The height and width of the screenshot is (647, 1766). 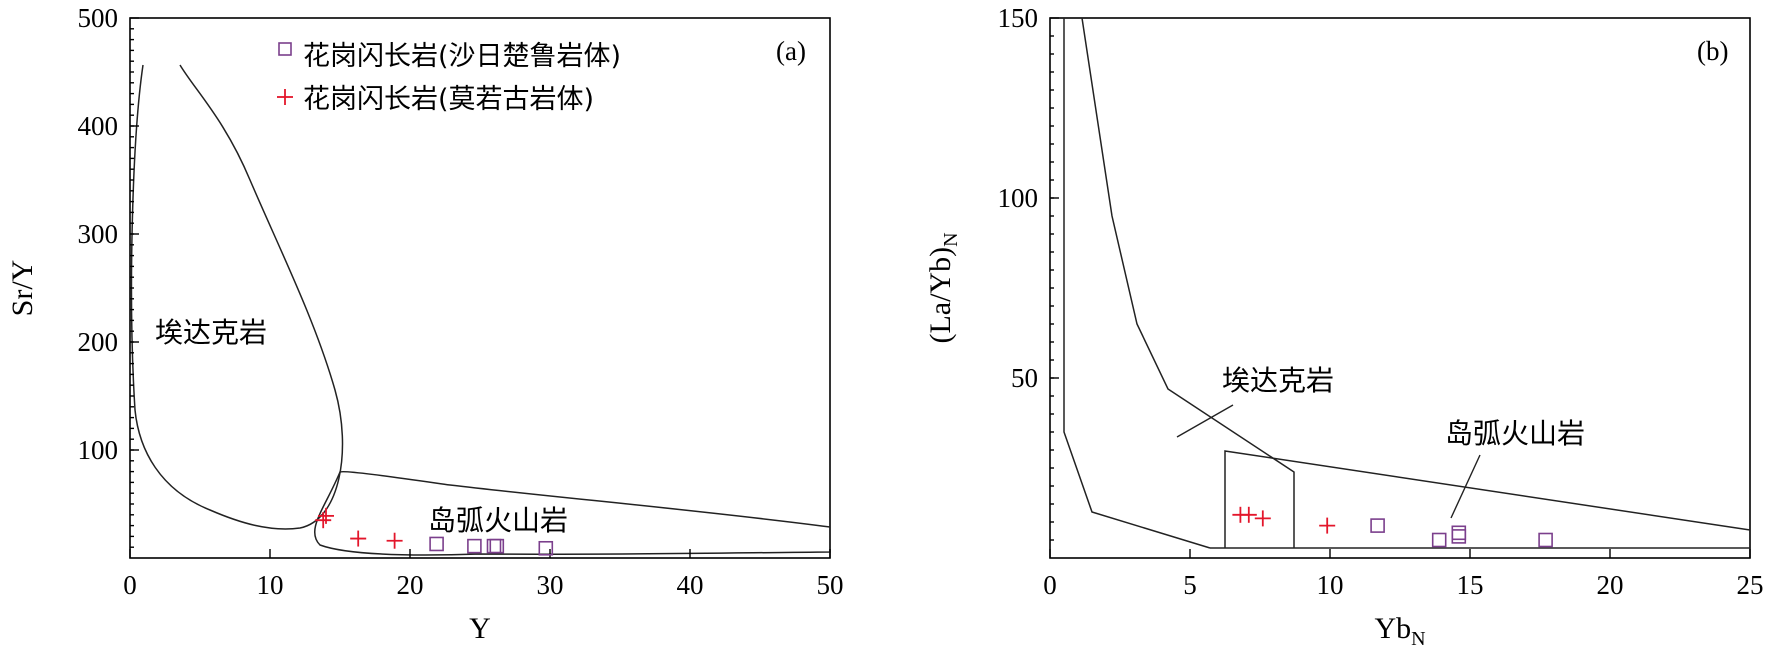 What do you see at coordinates (1750, 585) in the screenshot?
I see `x-tick-label-b: 25` at bounding box center [1750, 585].